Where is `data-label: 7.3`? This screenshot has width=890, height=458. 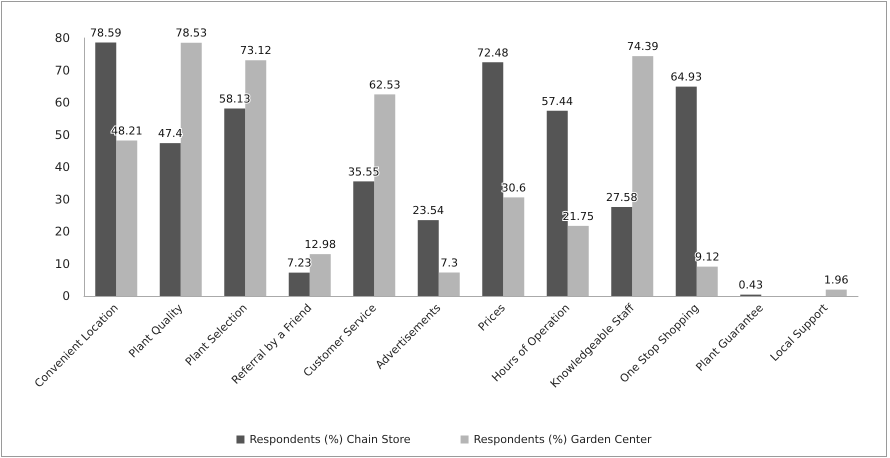
data-label: 7.3 is located at coordinates (449, 263).